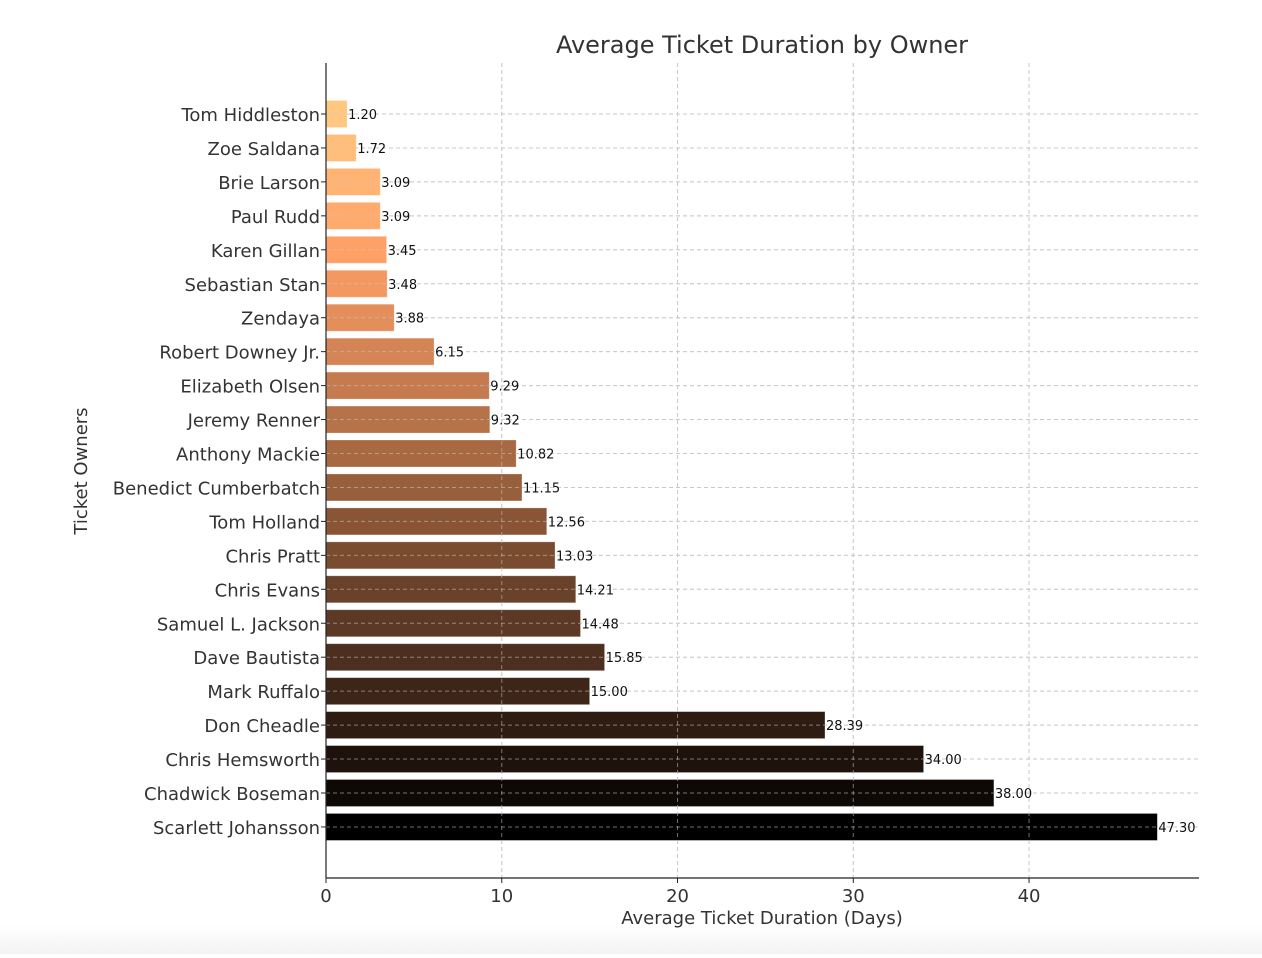  What do you see at coordinates (853, 896) in the screenshot?
I see `x-tick-label: 30` at bounding box center [853, 896].